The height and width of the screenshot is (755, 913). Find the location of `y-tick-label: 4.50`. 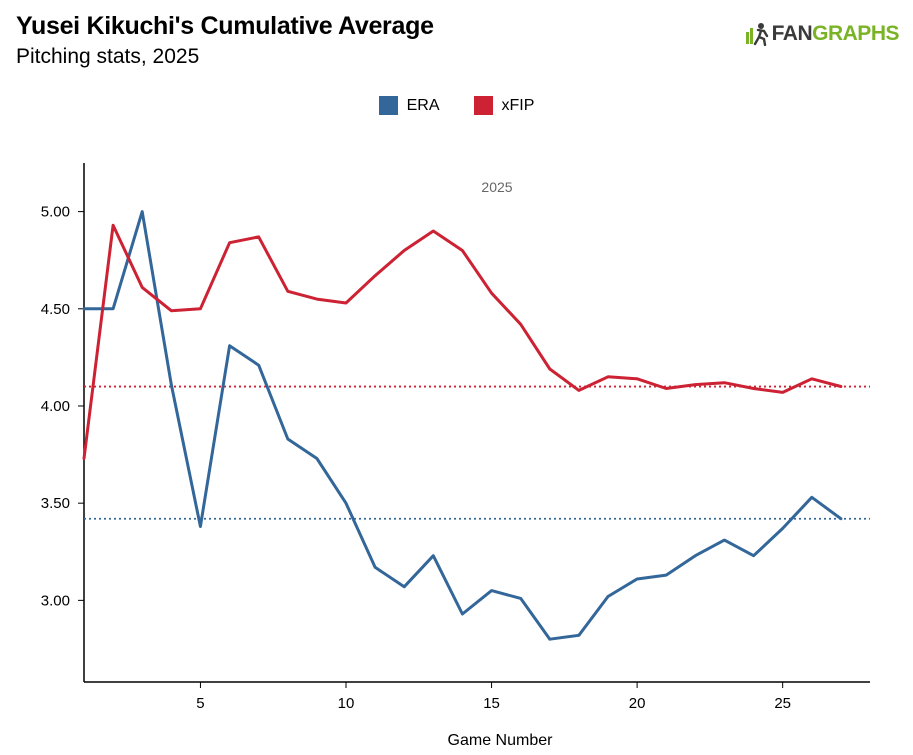

y-tick-label: 4.50 is located at coordinates (55, 309).